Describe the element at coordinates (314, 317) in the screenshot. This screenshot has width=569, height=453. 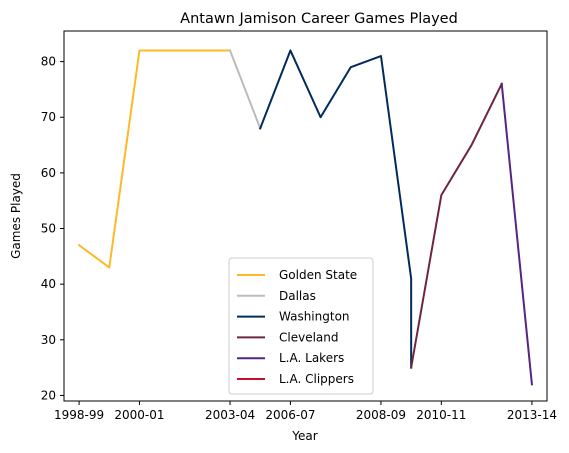
I see `legend-label-washington: Washington` at that location.